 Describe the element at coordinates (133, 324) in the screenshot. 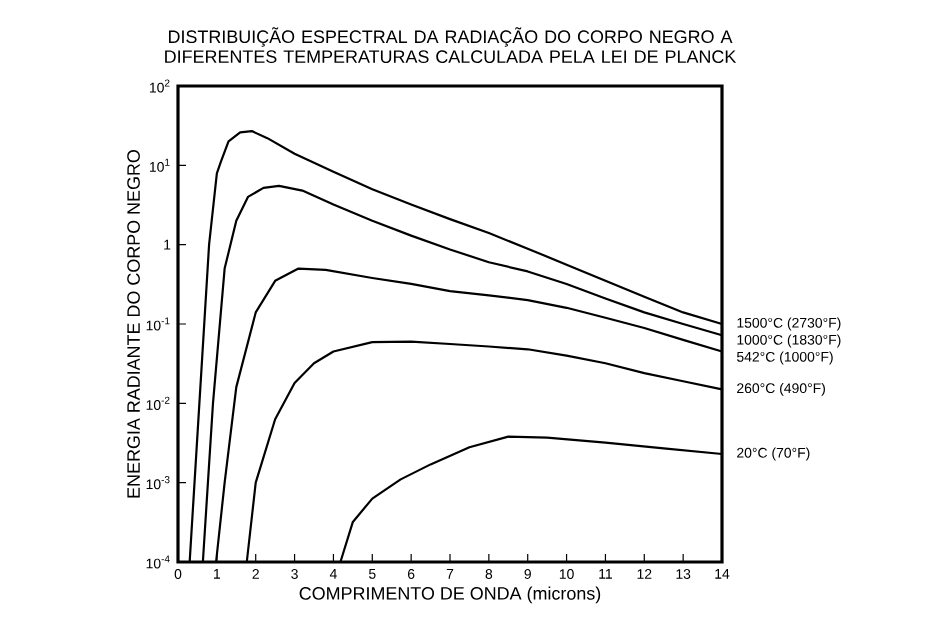

I see `y-axis-title: ENERGIA RADIANTE DO CORPO NEGRO` at that location.